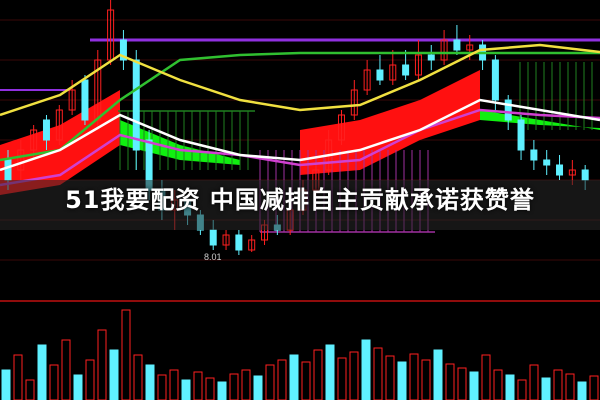  I want to click on headline-band, so click(300, 205).